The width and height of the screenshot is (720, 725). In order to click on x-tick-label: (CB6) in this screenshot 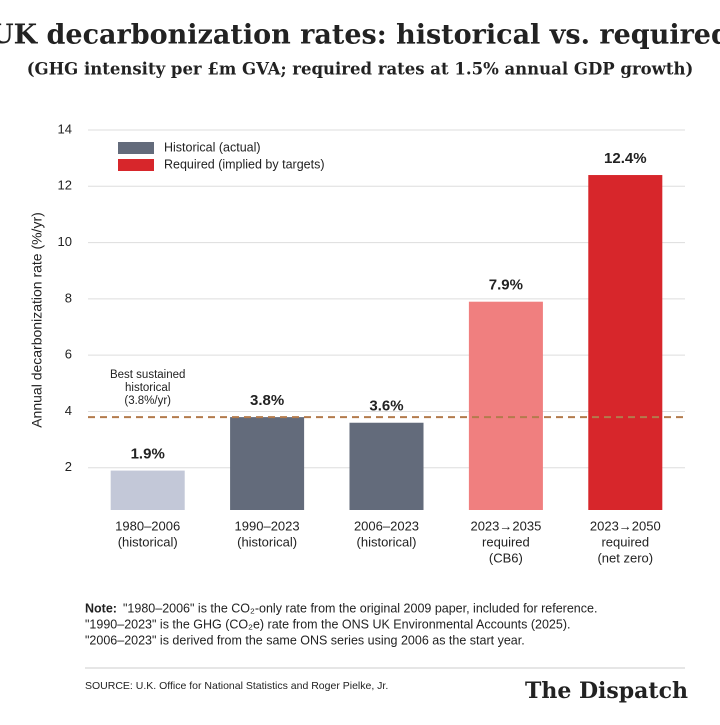, I will do `click(506, 557)`.